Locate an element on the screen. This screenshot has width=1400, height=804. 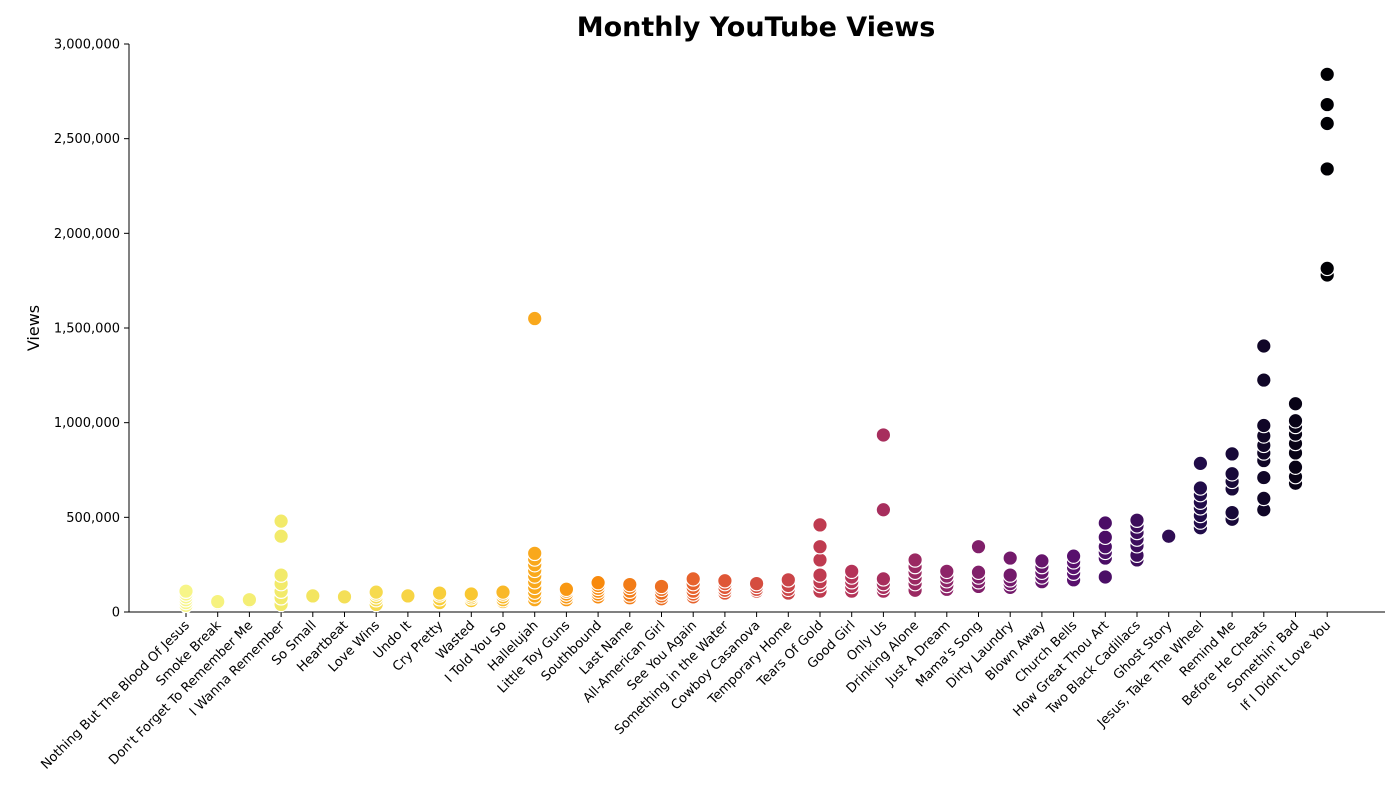
y-tick-label: 1,500,000 is located at coordinates (87, 329).